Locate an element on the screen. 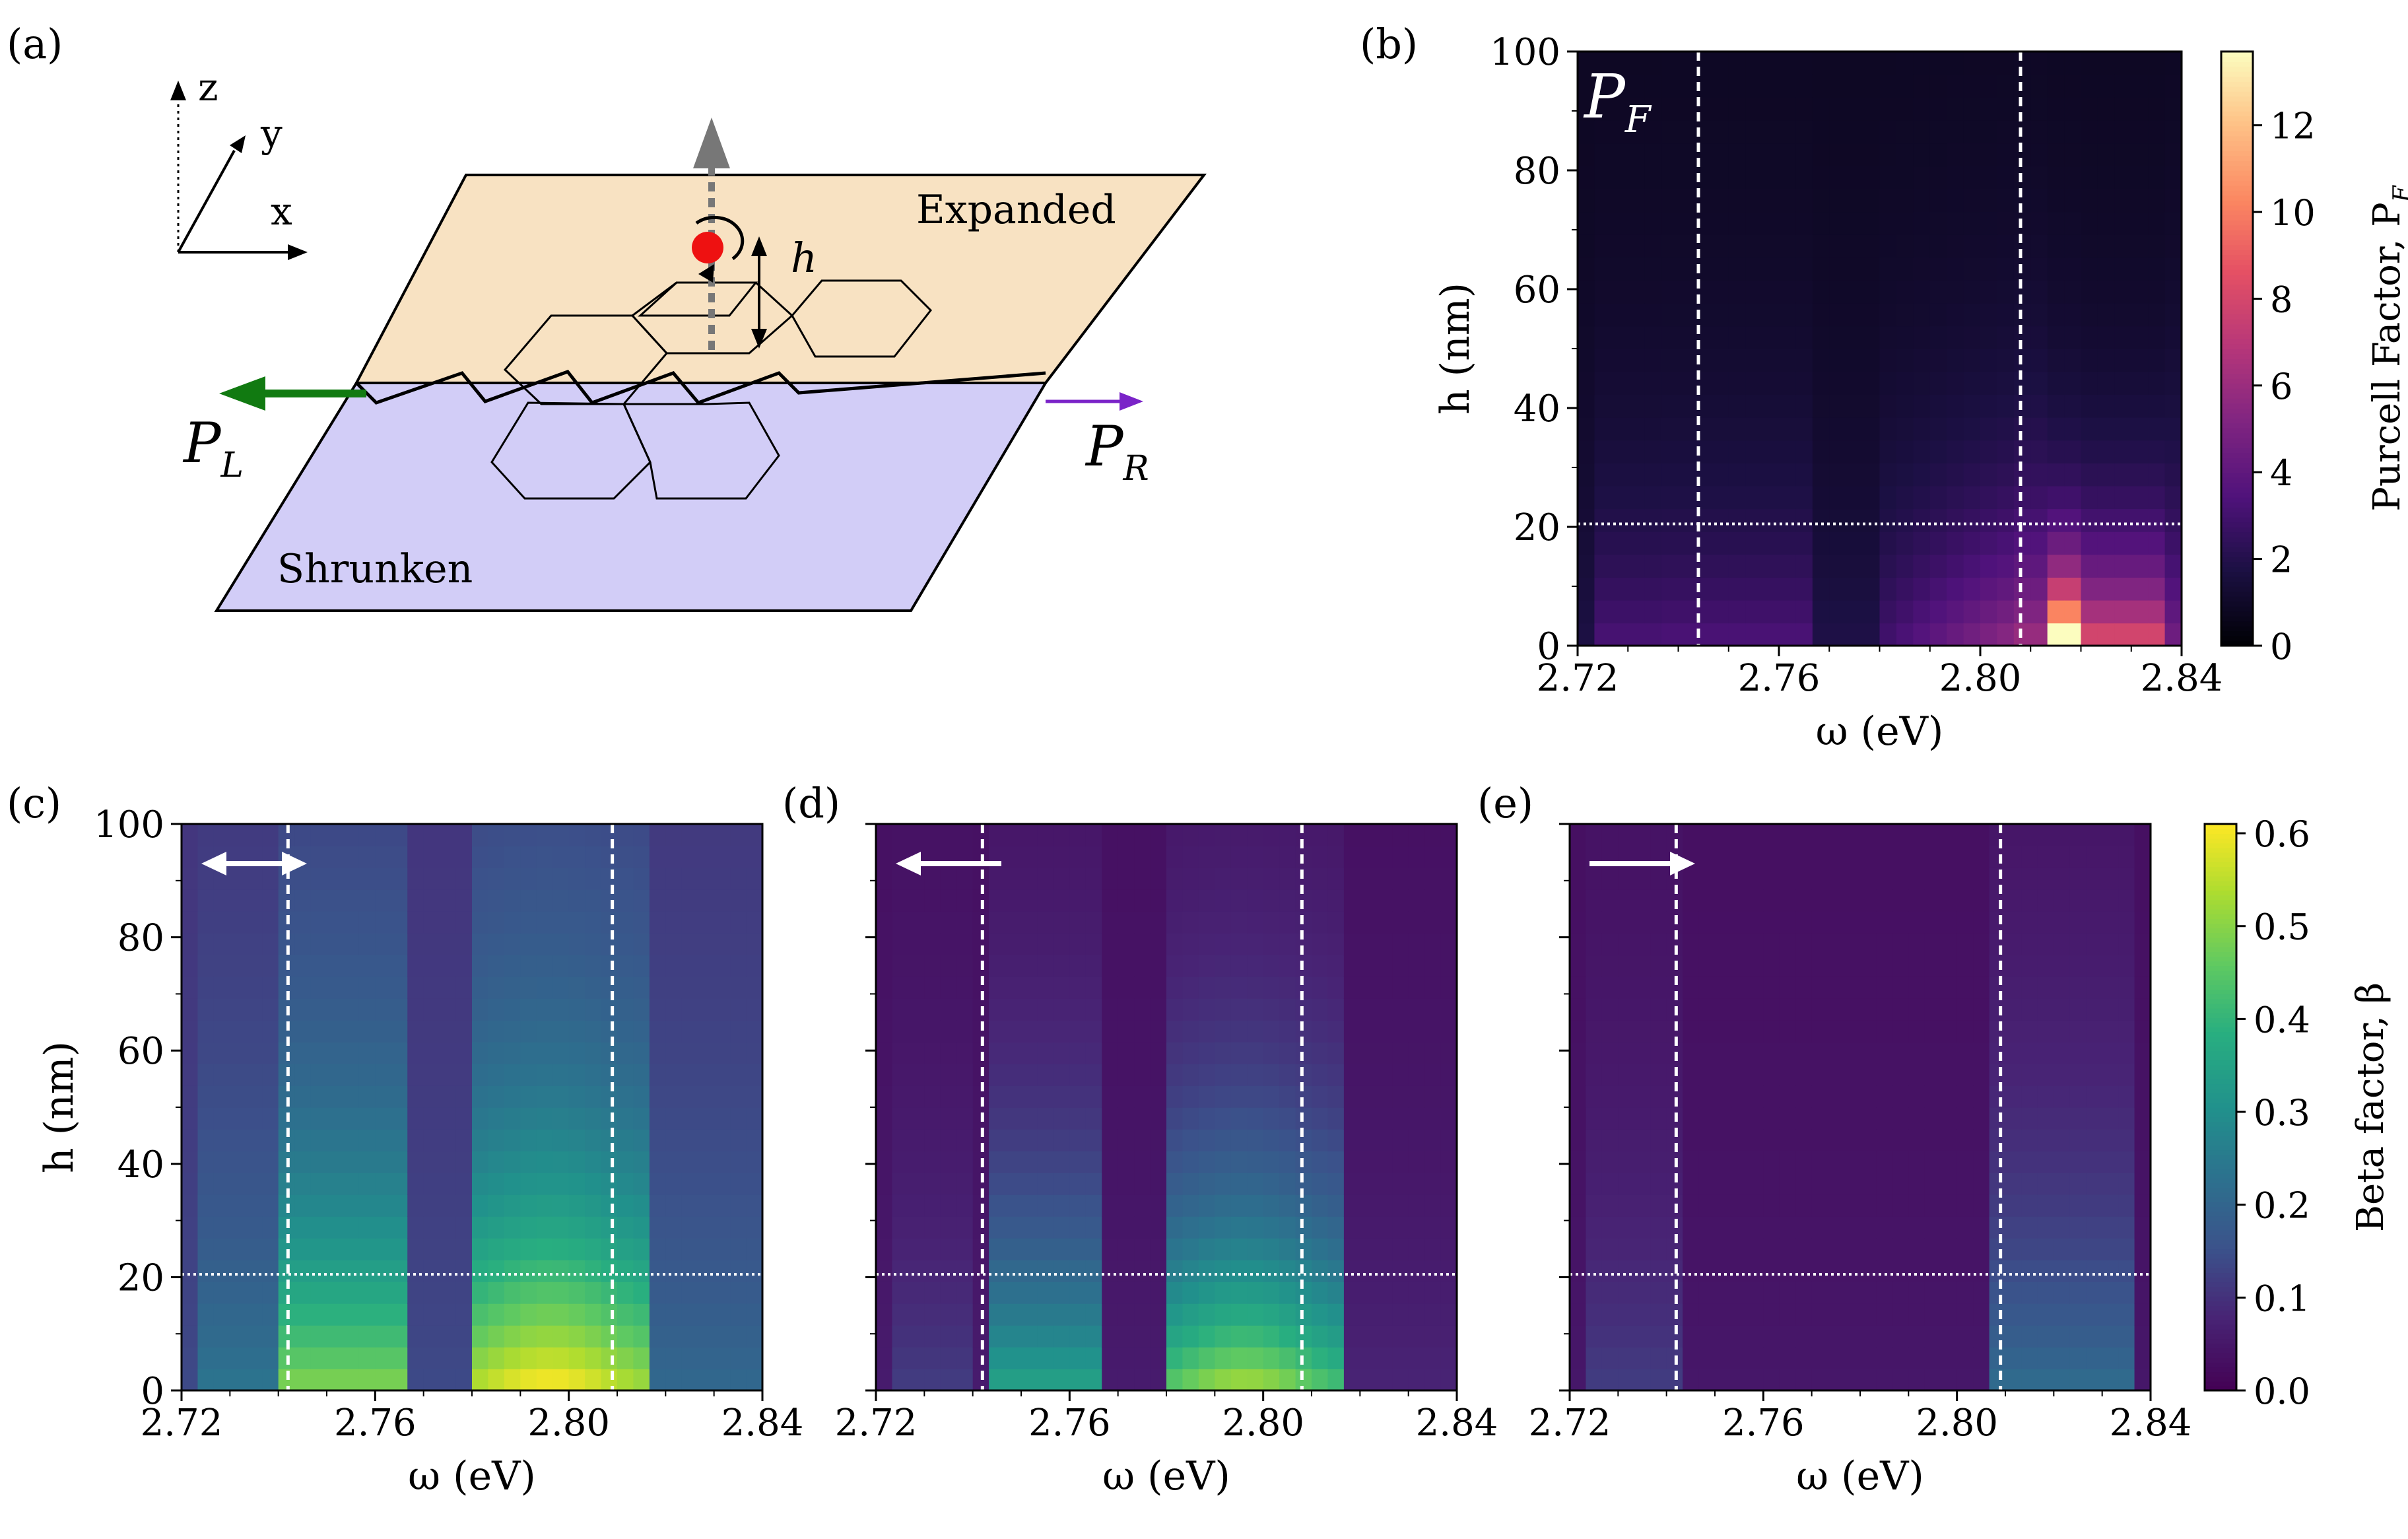  left-arrow-head is located at coordinates (242, 393).